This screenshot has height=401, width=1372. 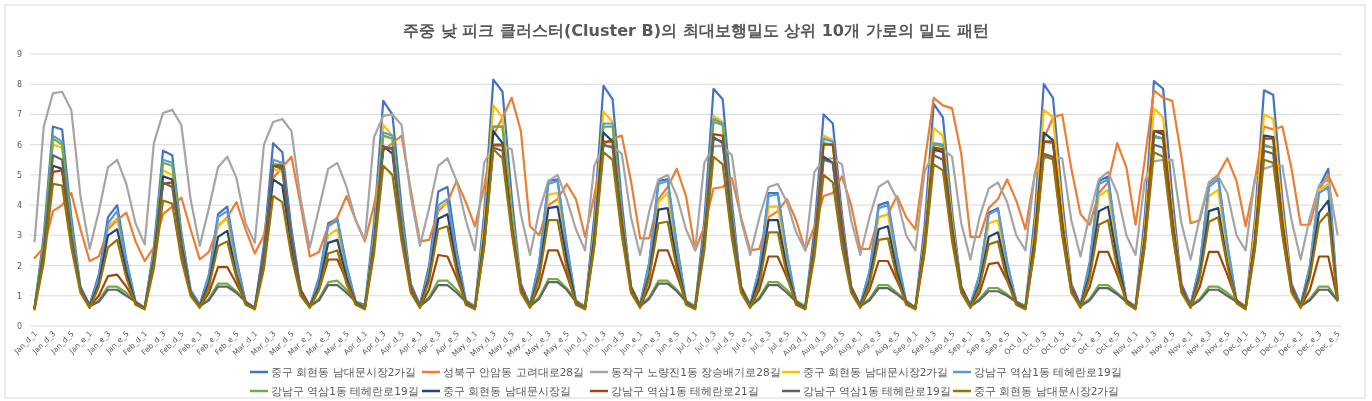 What do you see at coordinates (19, 54) in the screenshot?
I see `y-tick-label: 9` at bounding box center [19, 54].